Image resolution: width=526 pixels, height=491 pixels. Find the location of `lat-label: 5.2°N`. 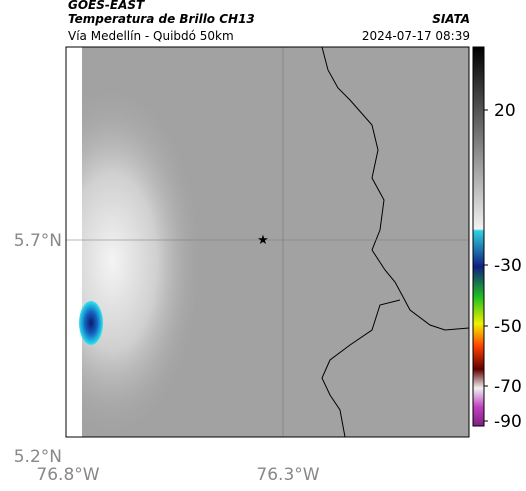

lat-label: 5.2°N is located at coordinates (38, 457).